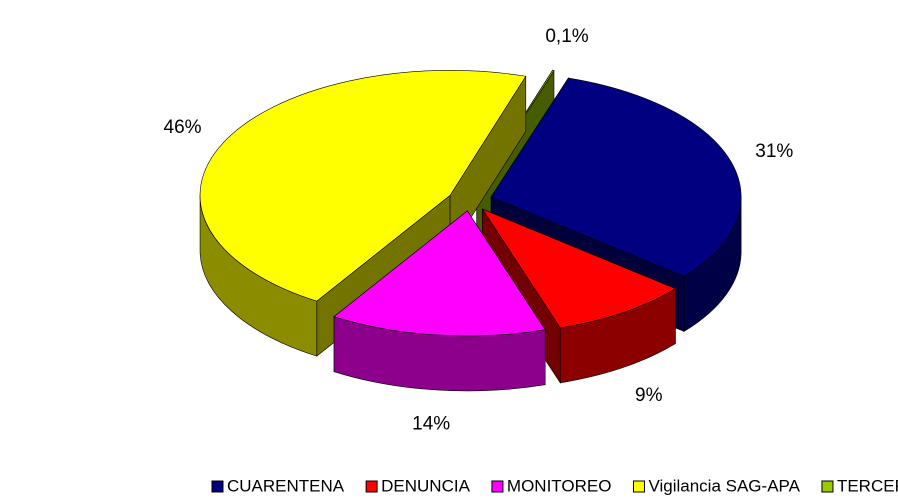 Image resolution: width=898 pixels, height=498 pixels. Describe the element at coordinates (724, 485) in the screenshot. I see `legend-label: Vigilancia SAG-APA` at that location.